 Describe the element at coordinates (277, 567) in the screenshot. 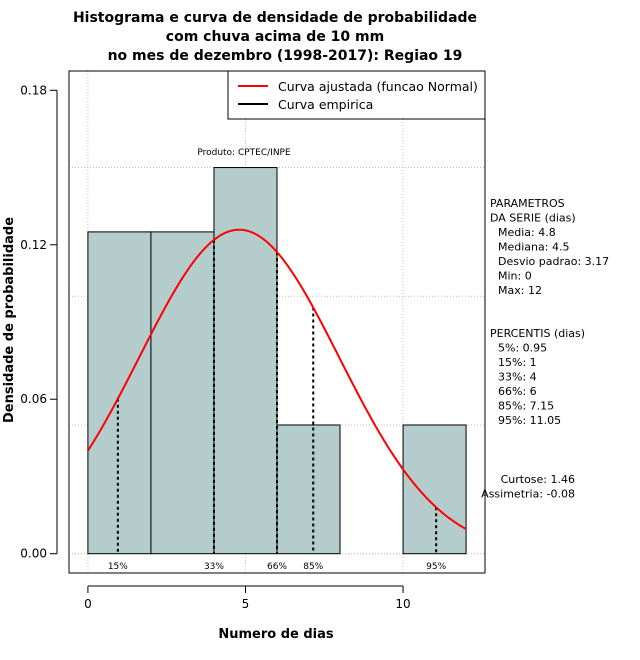

I see `percentile-label-2: 66%` at that location.